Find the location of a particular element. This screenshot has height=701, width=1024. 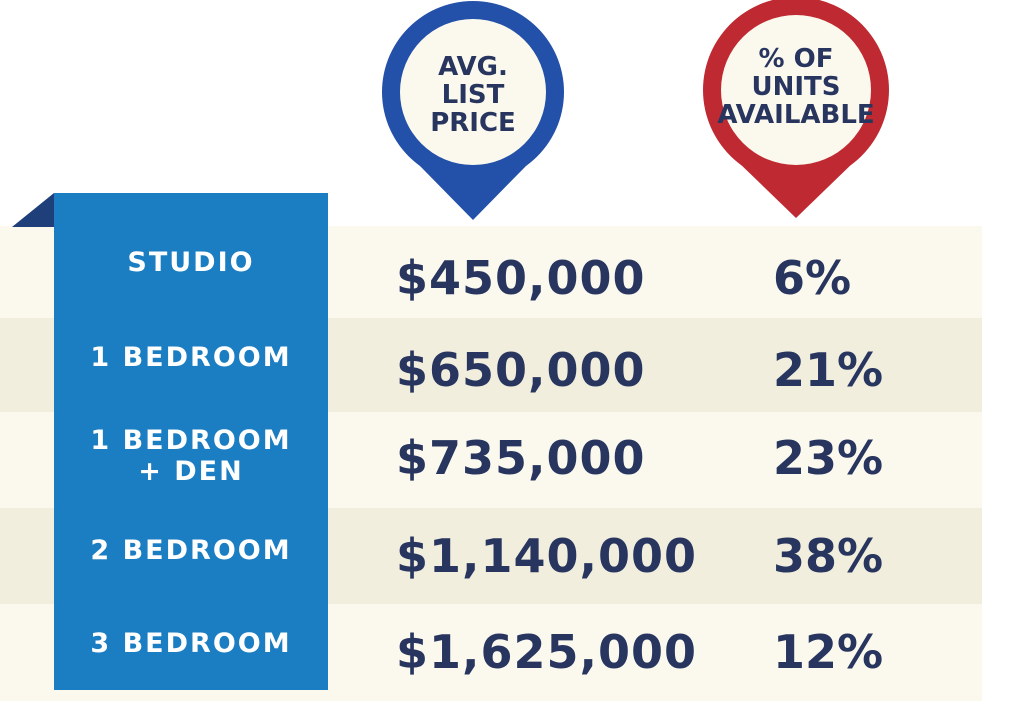

units-available-pin is located at coordinates (796, 109).